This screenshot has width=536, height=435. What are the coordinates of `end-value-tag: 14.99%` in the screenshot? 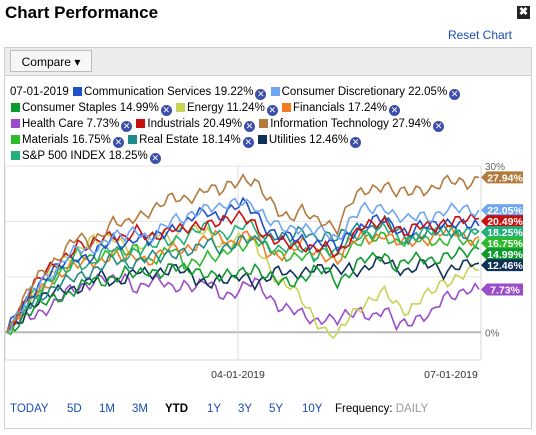 It's located at (502, 254).